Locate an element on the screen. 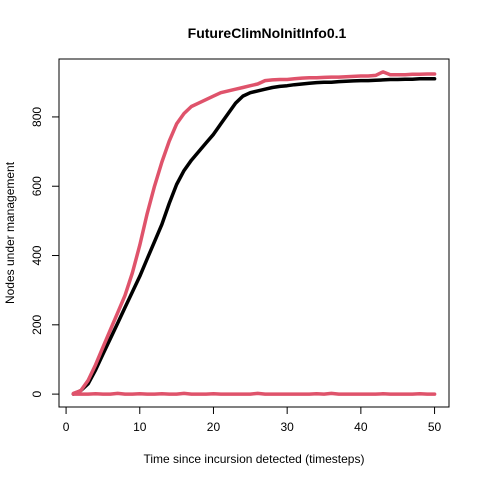  y-tick-label: 400 is located at coordinates (37, 255).